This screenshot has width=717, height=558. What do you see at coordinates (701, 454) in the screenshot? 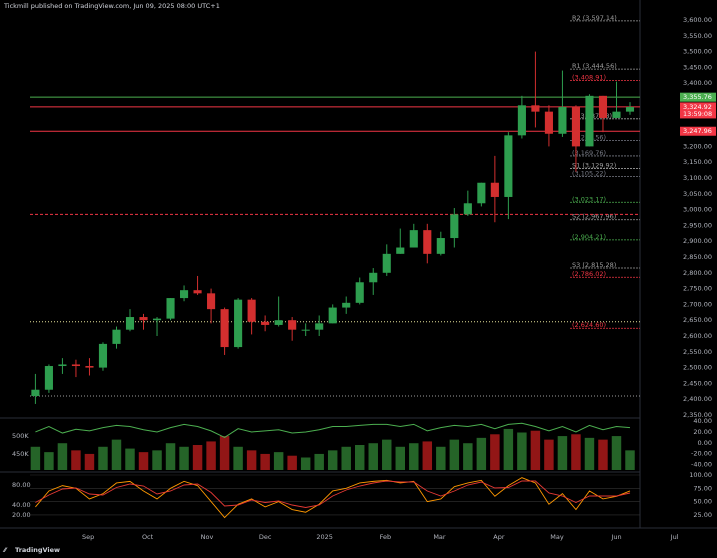
I see `y-tick-label: -20.00` at bounding box center [701, 454].